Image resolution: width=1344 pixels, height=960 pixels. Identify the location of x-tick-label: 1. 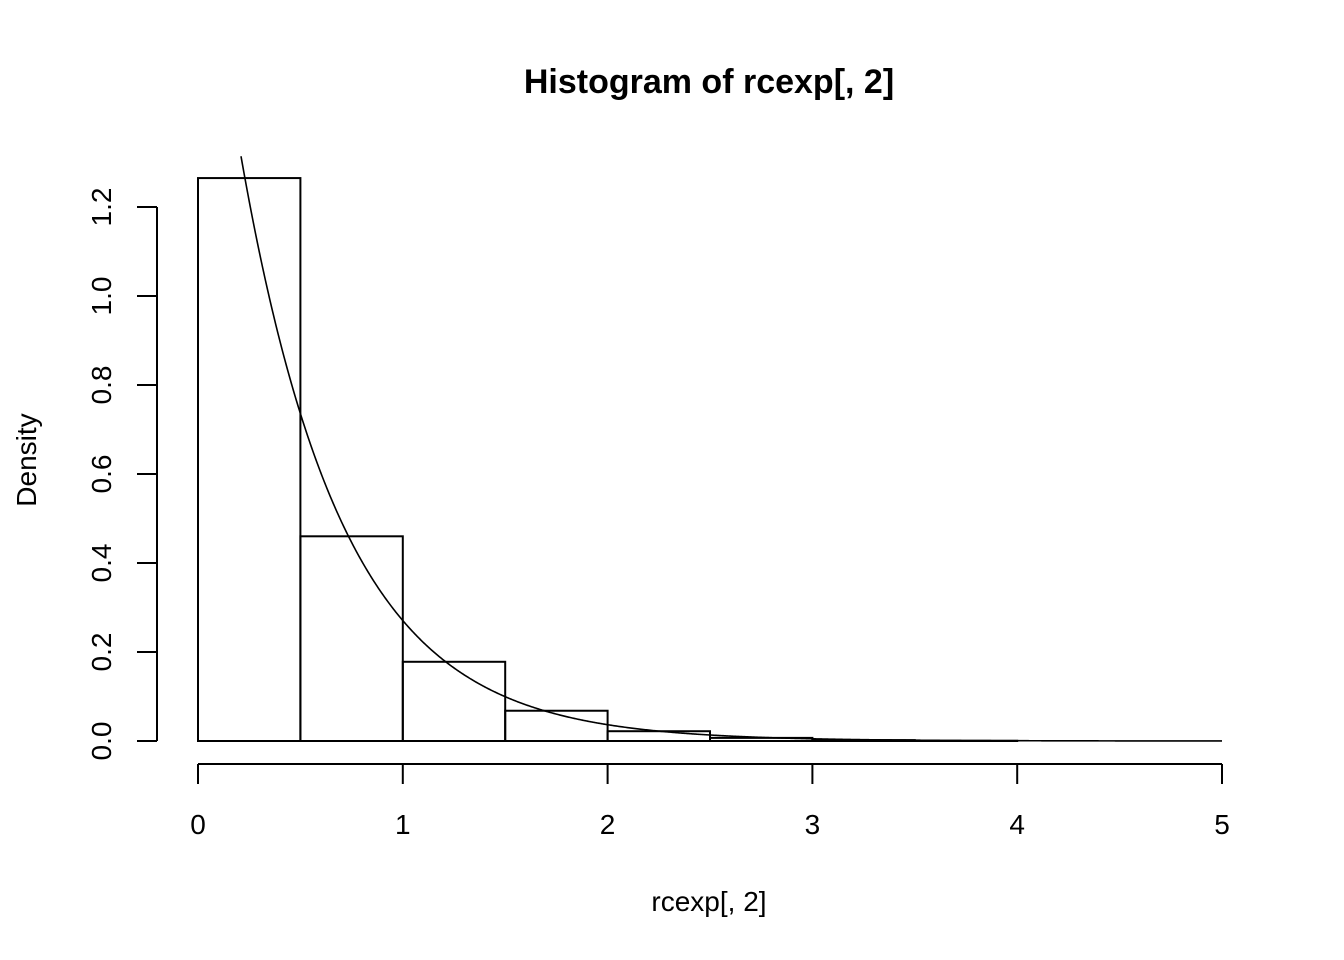
(403, 824).